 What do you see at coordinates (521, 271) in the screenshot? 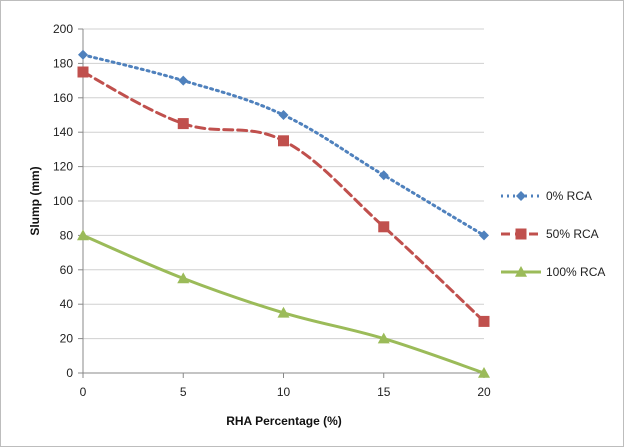
I see `legend-marker-100-rca` at bounding box center [521, 271].